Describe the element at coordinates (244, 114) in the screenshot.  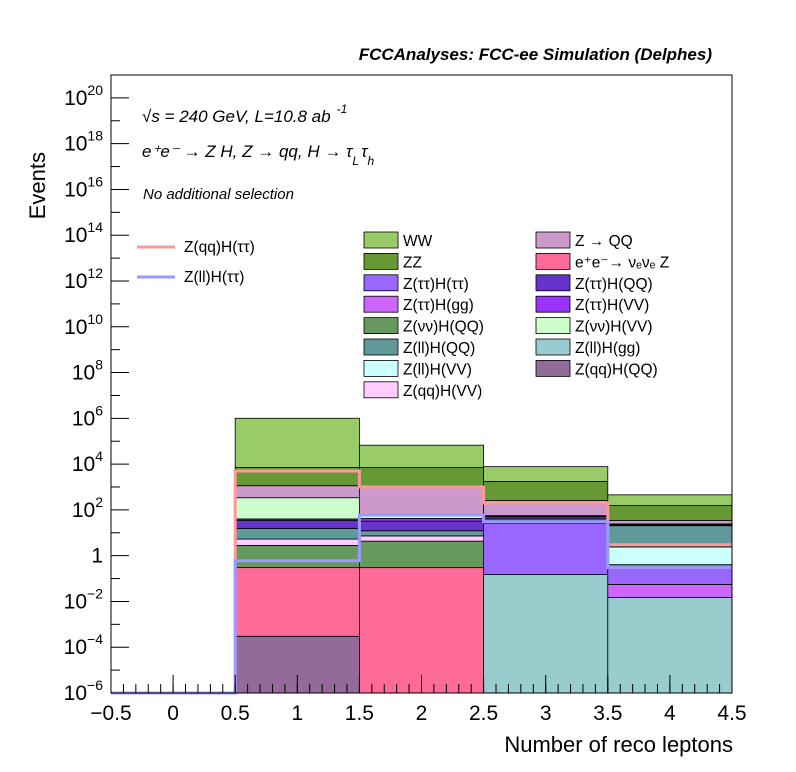
I see `energy-annotation: √s = 240 GeV, L=10.8 ab -1` at that location.